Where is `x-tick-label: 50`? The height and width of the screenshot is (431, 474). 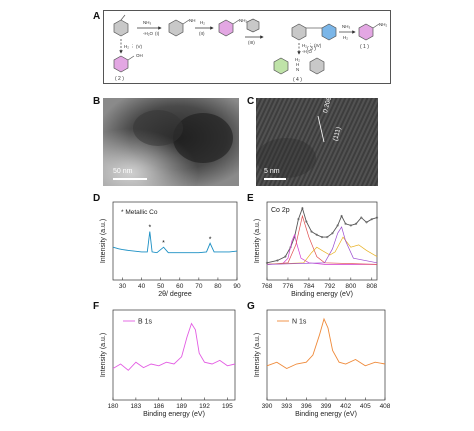 x-tick-label: 50 is located at coordinates (161, 286).